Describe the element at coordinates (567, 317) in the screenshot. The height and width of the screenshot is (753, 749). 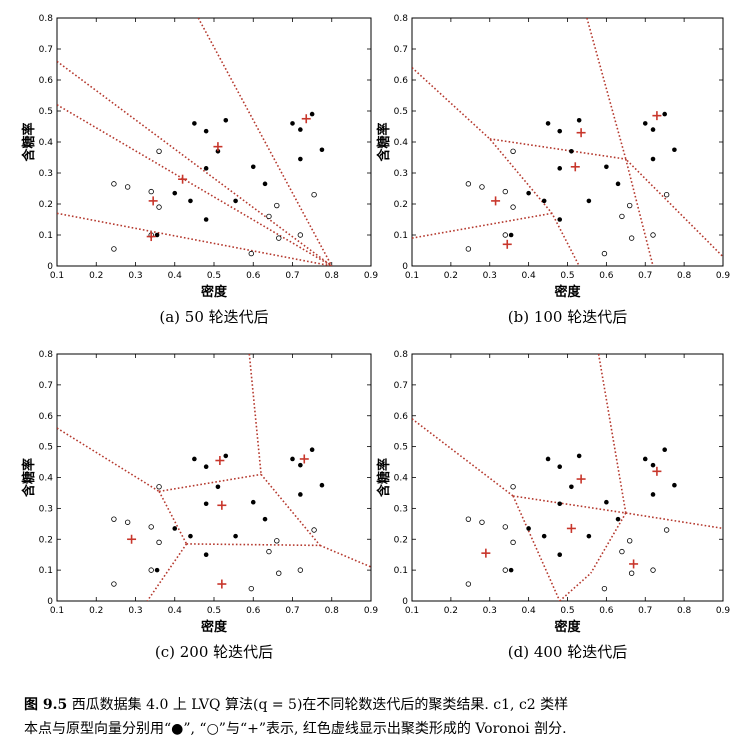
I see `subcaption: (b) 100 轮迭代后` at that location.